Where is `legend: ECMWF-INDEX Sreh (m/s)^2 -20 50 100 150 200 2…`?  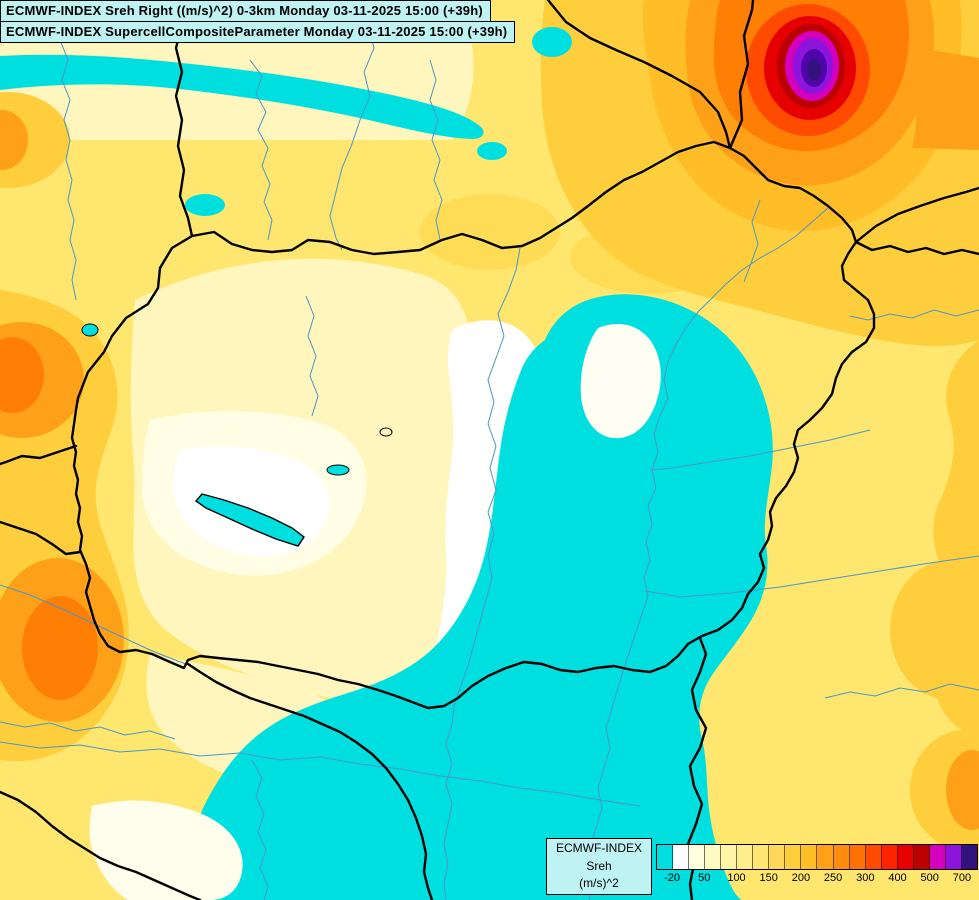 legend: ECMWF-INDEX Sreh (m/s)^2 -20 50 100 150 200 2… is located at coordinates (762, 866).